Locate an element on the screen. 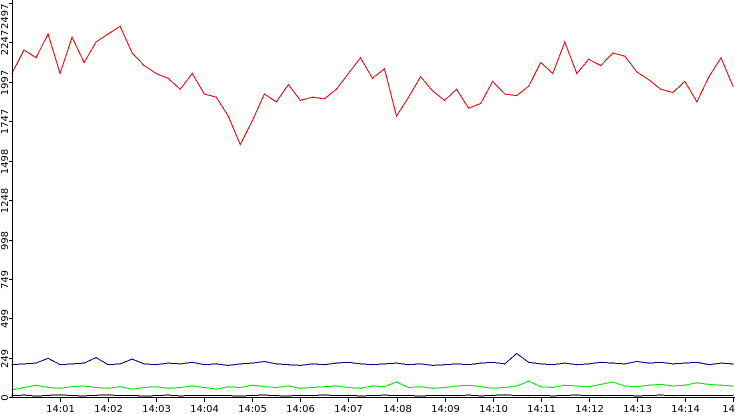 Image resolution: width=735 pixels, height=415 pixels. y-tick-label: 2247 is located at coordinates (5, 42).